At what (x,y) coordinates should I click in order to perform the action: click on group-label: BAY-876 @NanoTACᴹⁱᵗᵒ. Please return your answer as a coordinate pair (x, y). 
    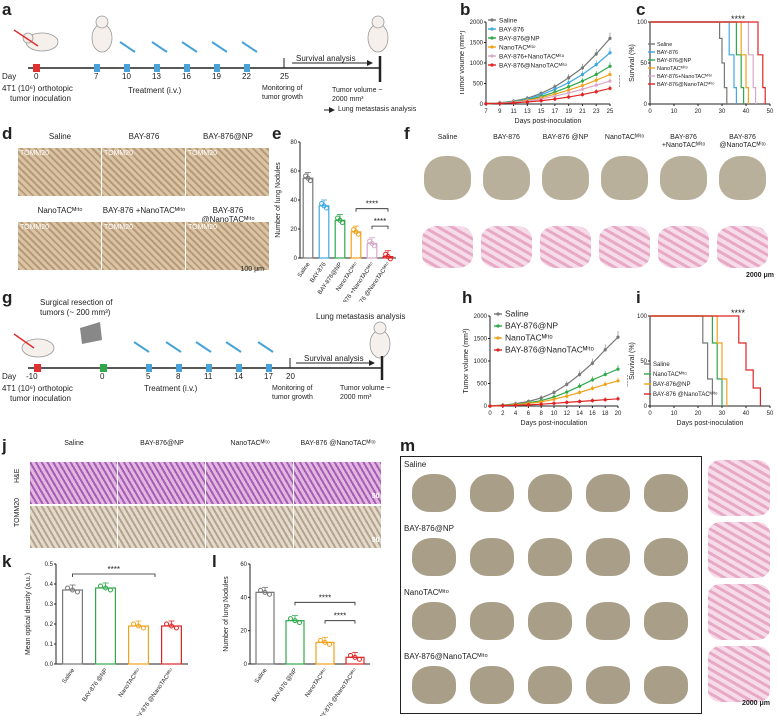
    Looking at the image, I should click on (228, 215).